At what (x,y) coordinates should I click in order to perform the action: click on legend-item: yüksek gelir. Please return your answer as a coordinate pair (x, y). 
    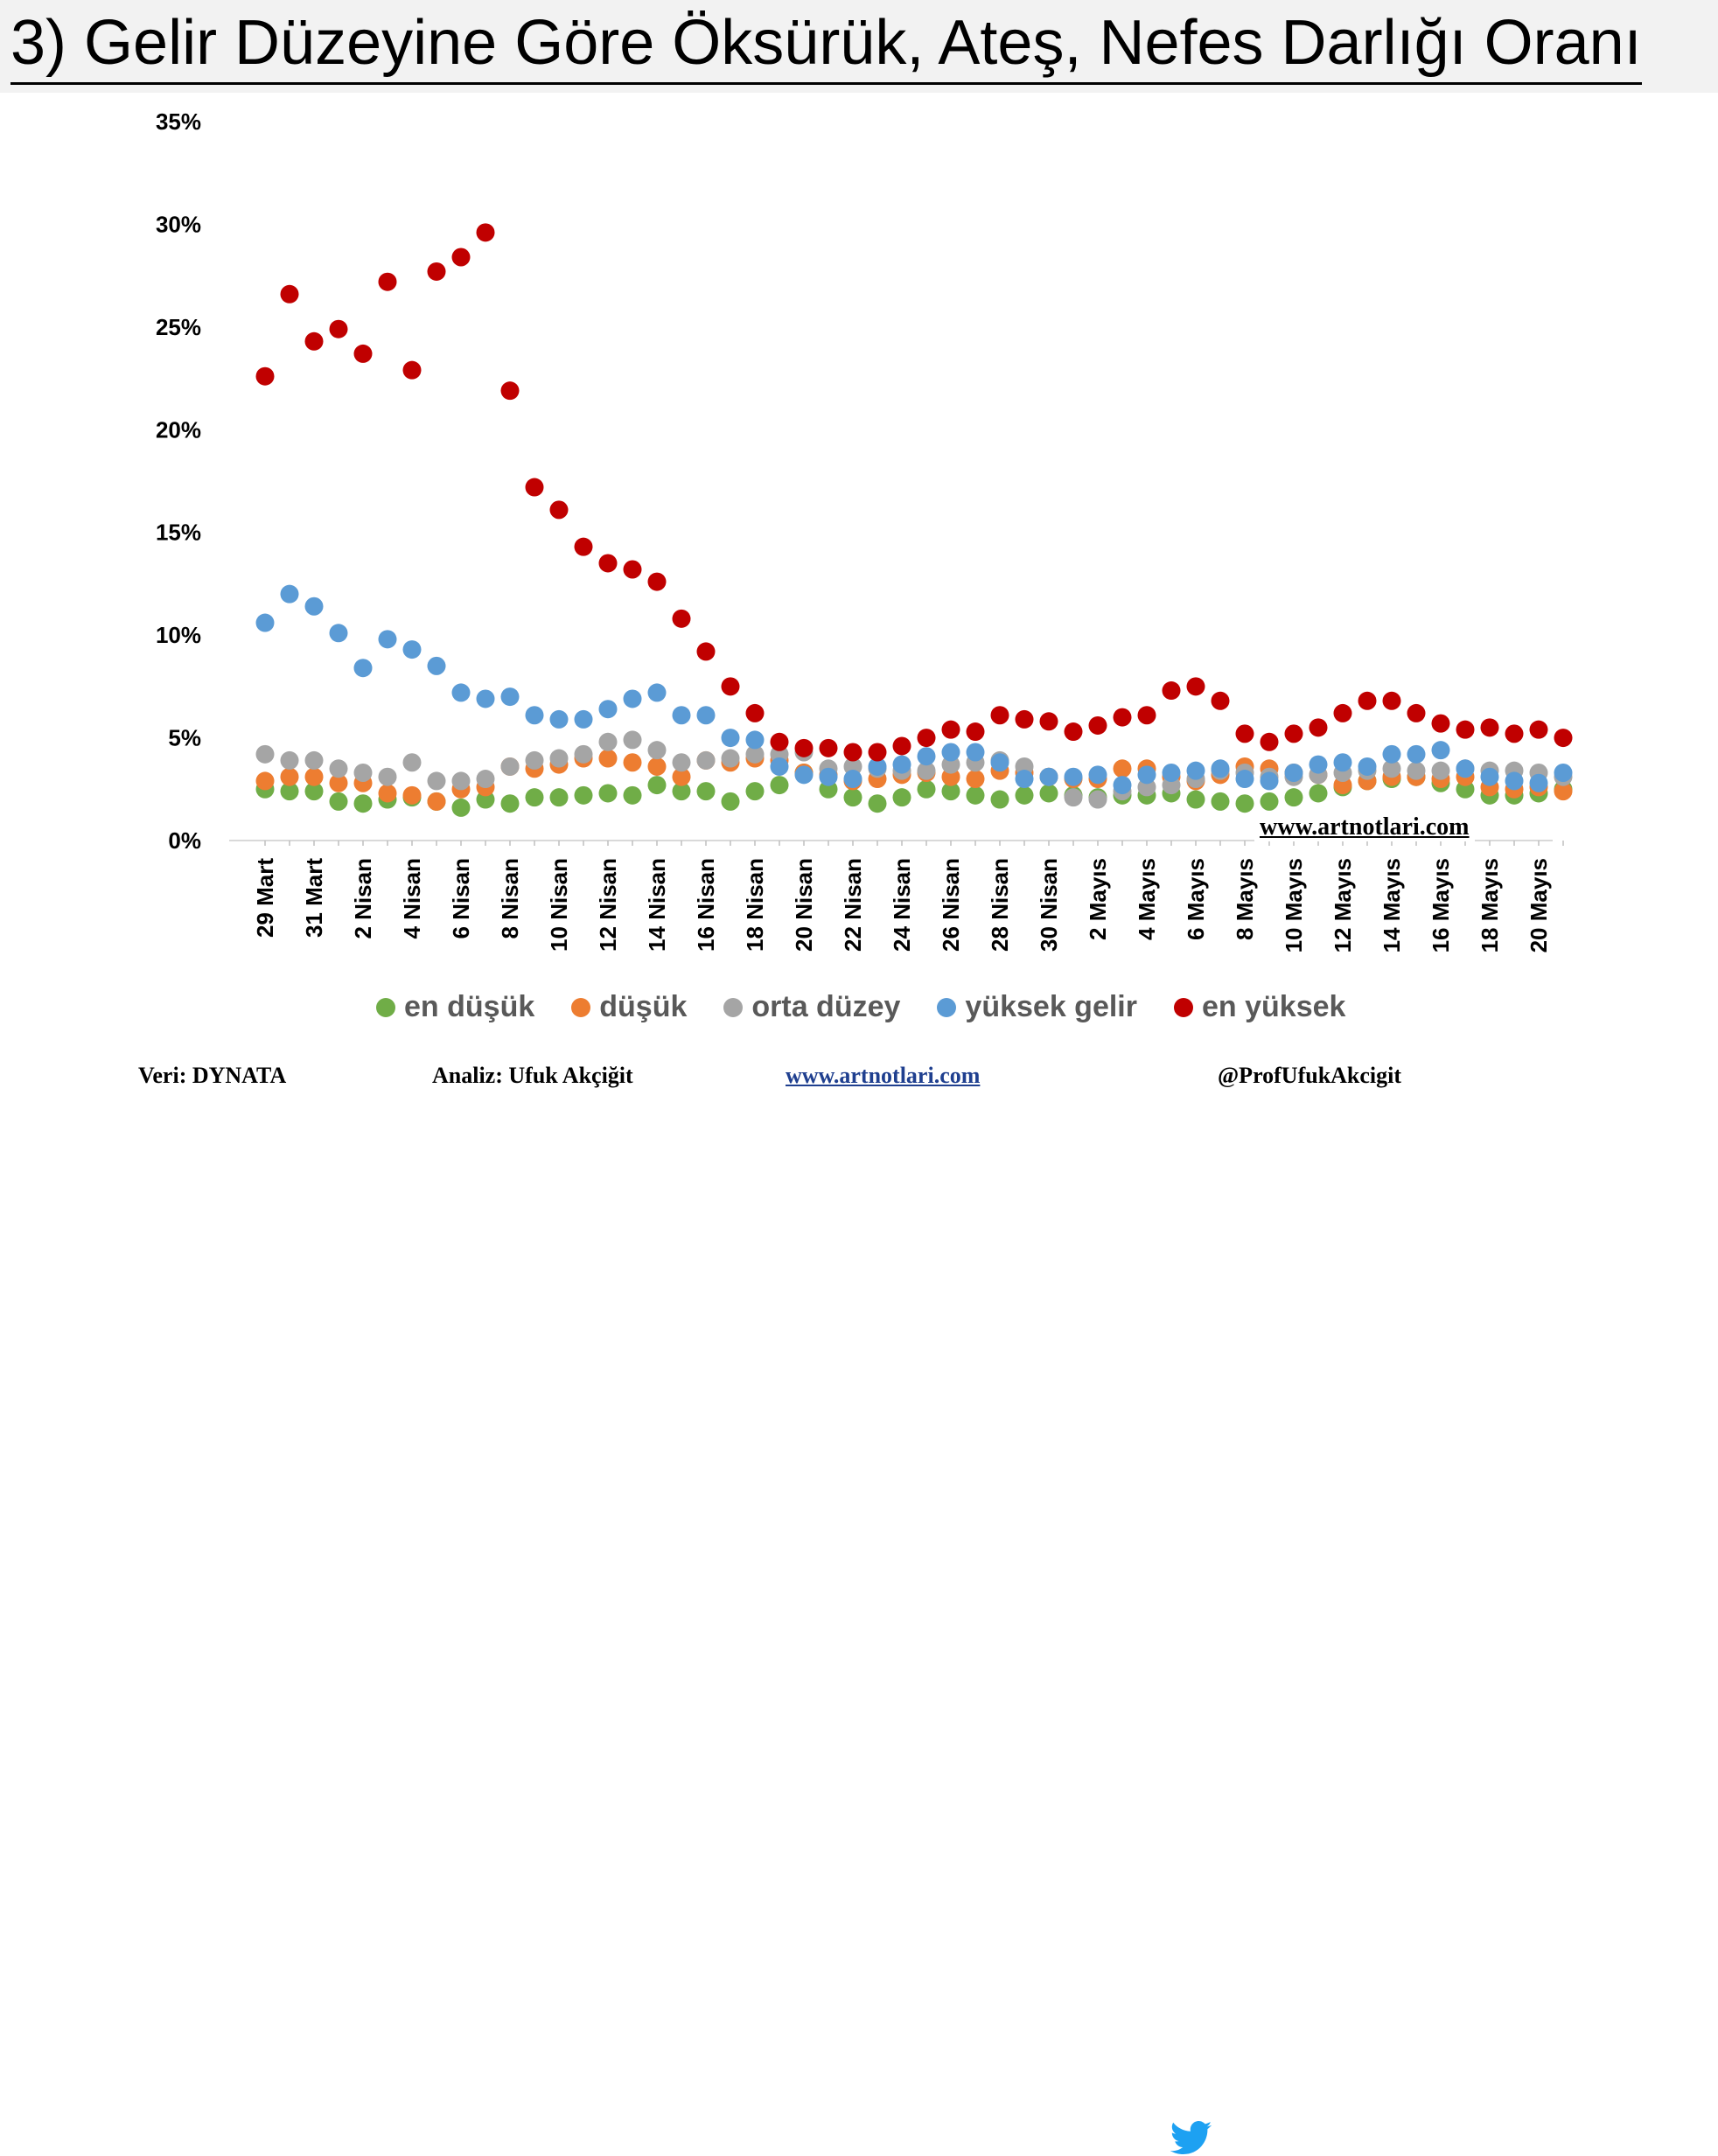
    Looking at the image, I should click on (1037, 1007).